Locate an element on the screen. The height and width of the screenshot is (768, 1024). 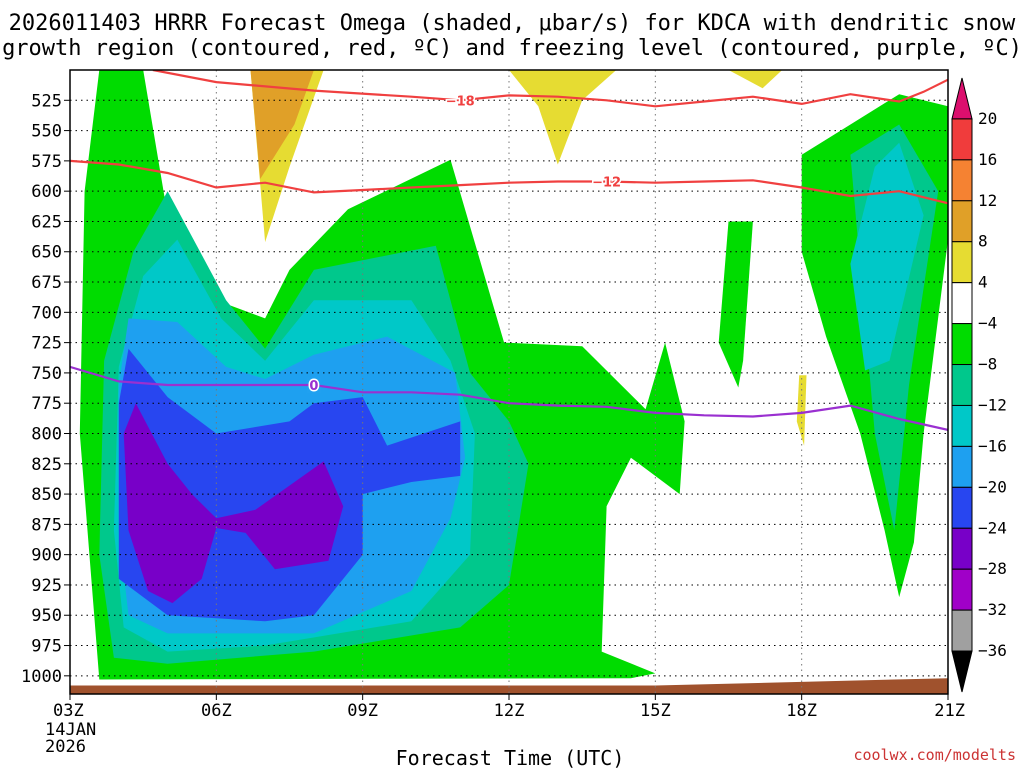
y-tick-label: 575 is located at coordinates (46, 162).